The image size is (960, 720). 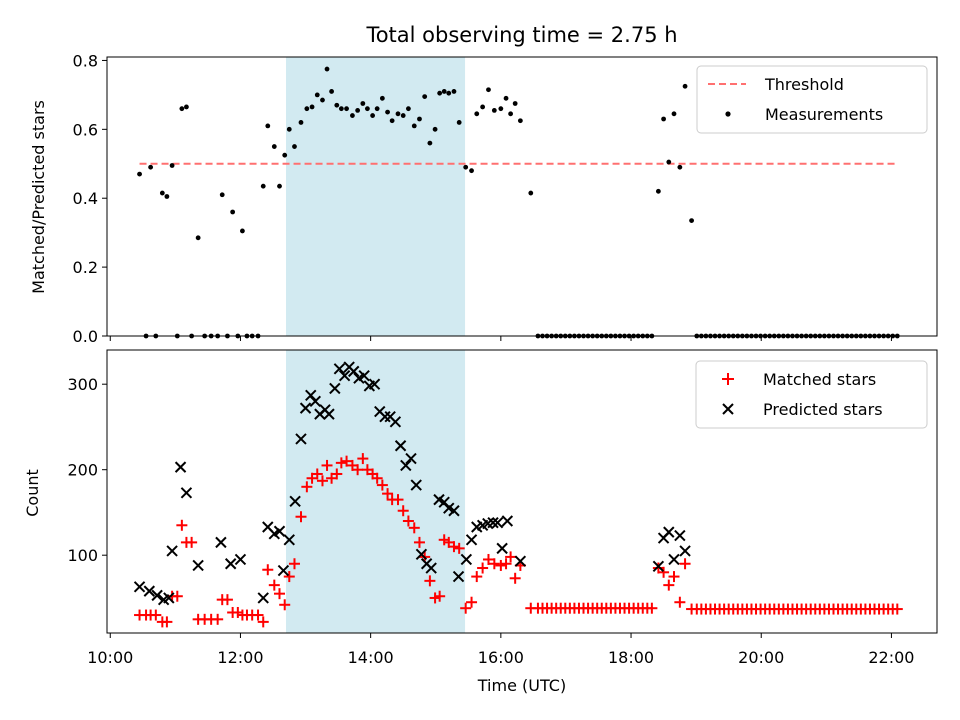 I want to click on legend-matched-swatch, so click(x=728, y=379).